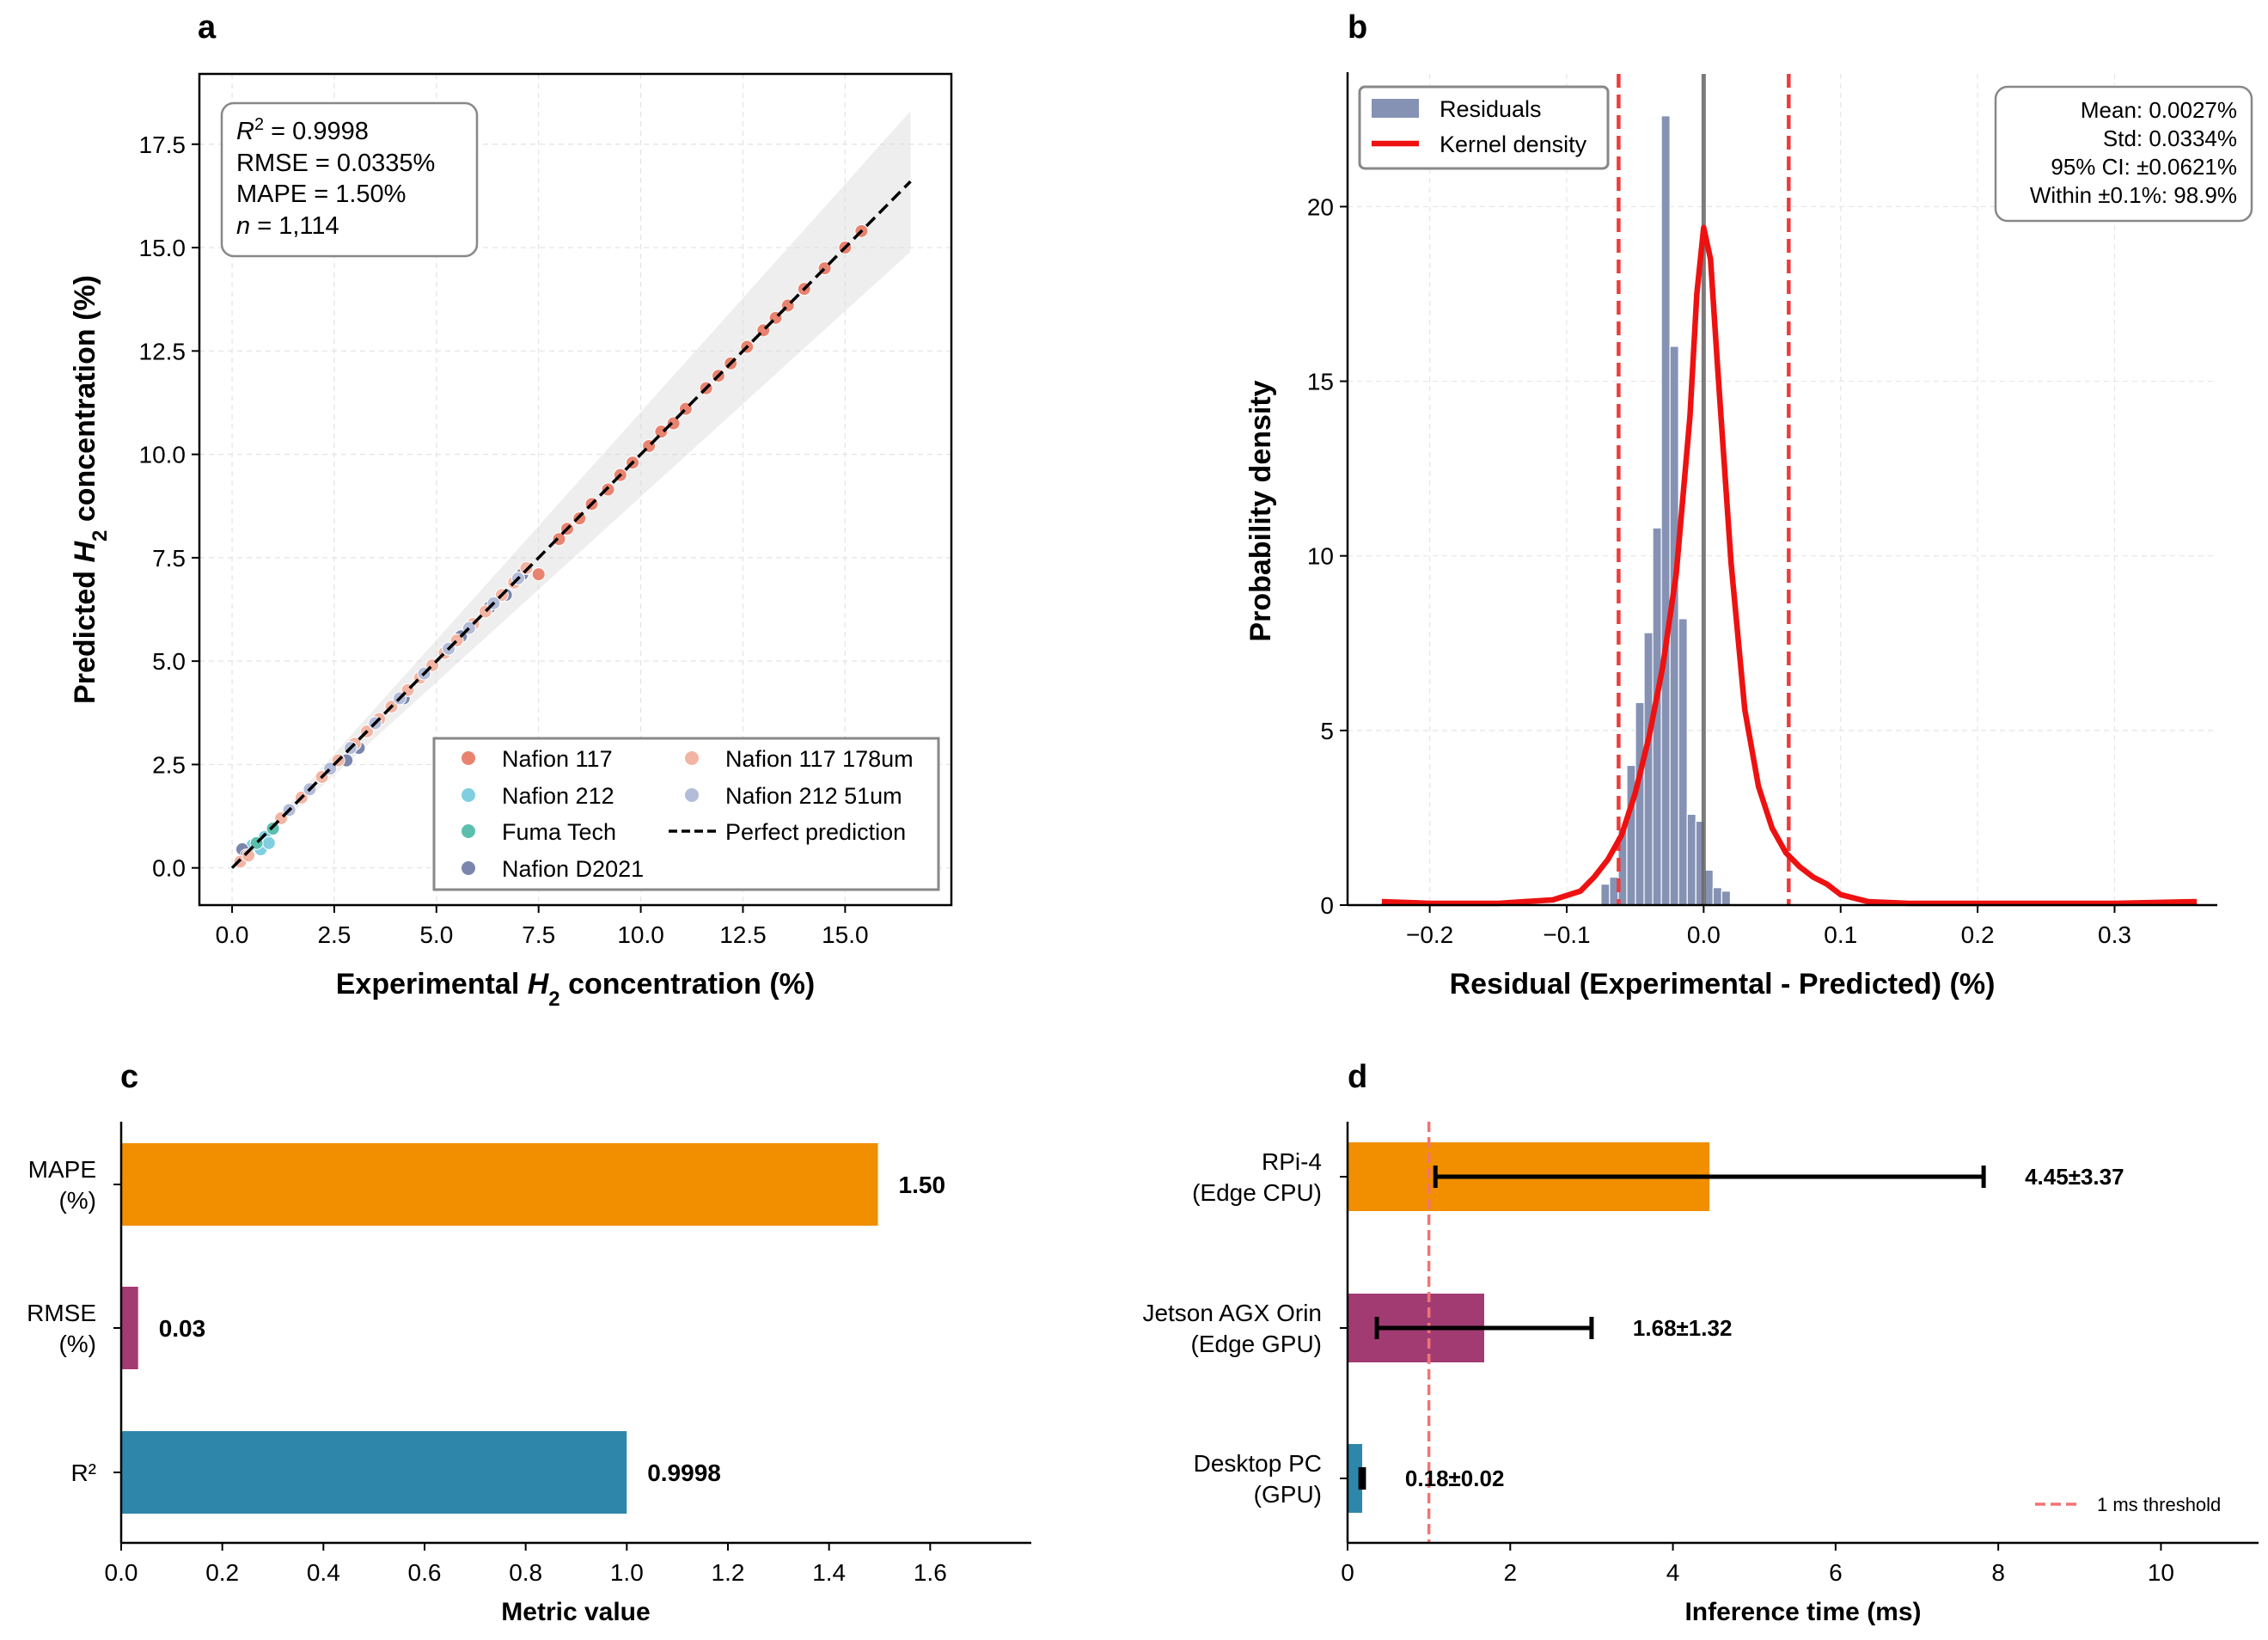 The width and height of the screenshot is (2268, 1640). I want to click on bar-value-label: 0.18±0.02, so click(1454, 1478).